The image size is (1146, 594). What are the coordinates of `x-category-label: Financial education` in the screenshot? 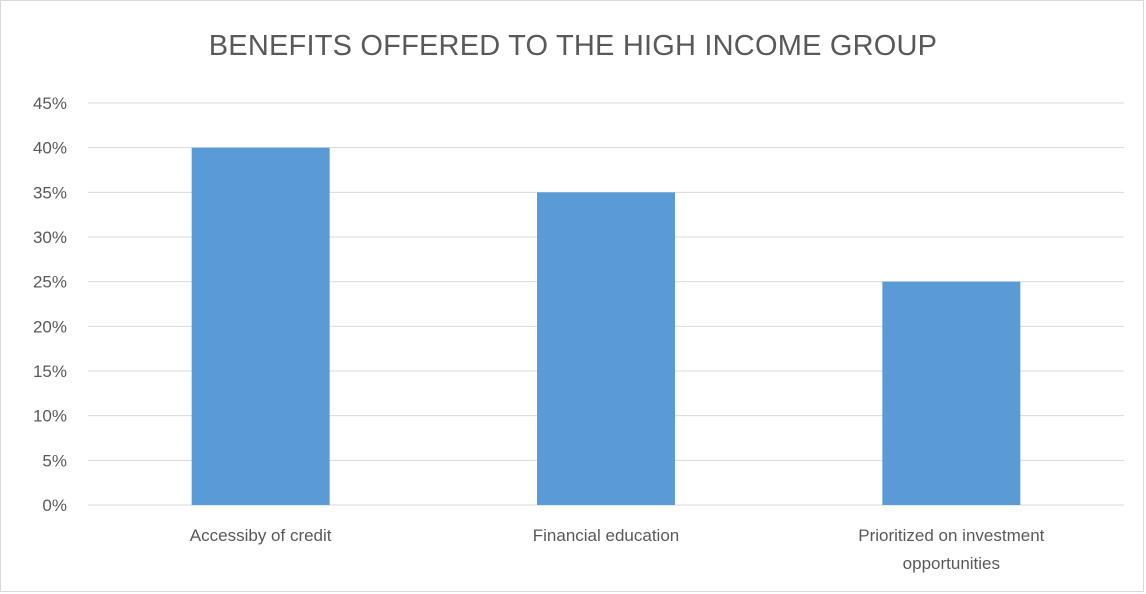 It's located at (606, 535).